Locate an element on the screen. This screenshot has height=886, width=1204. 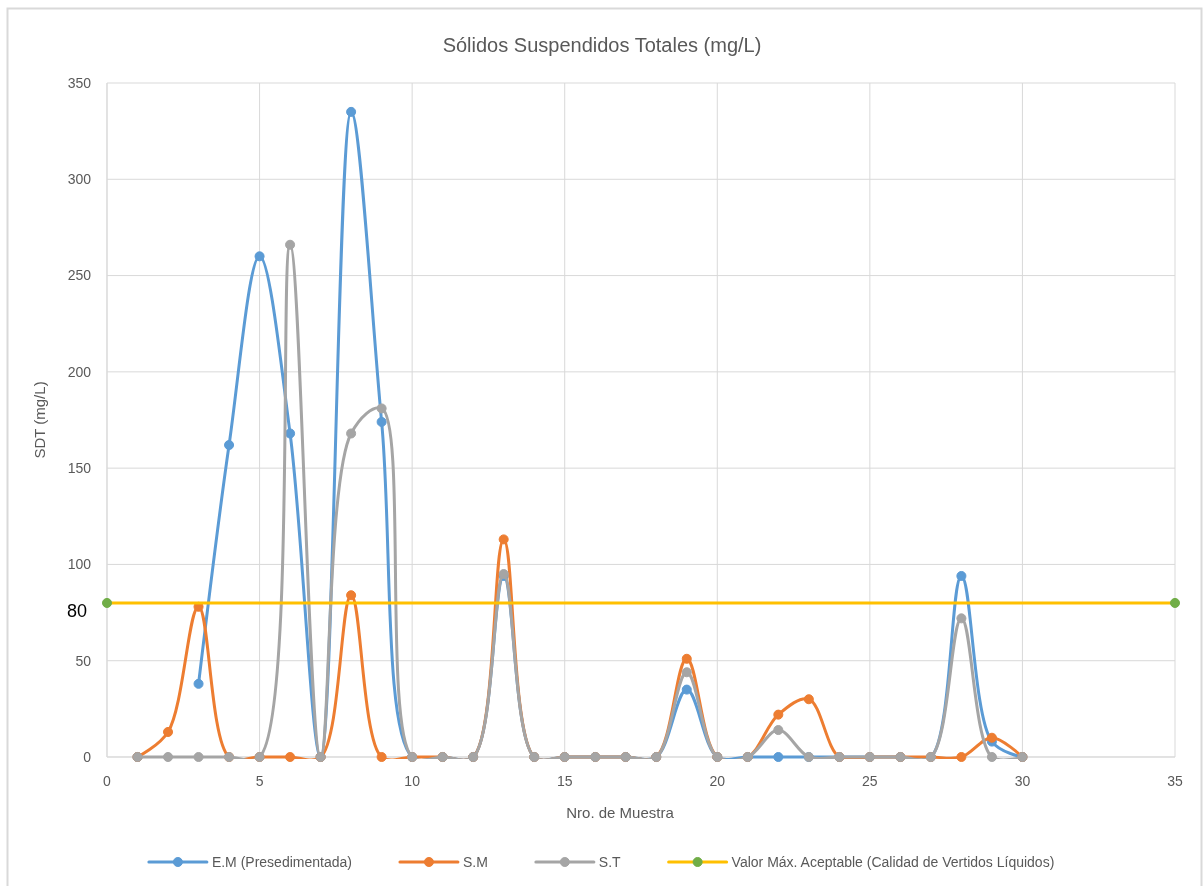
y-tick-label: 250 is located at coordinates (79, 275).